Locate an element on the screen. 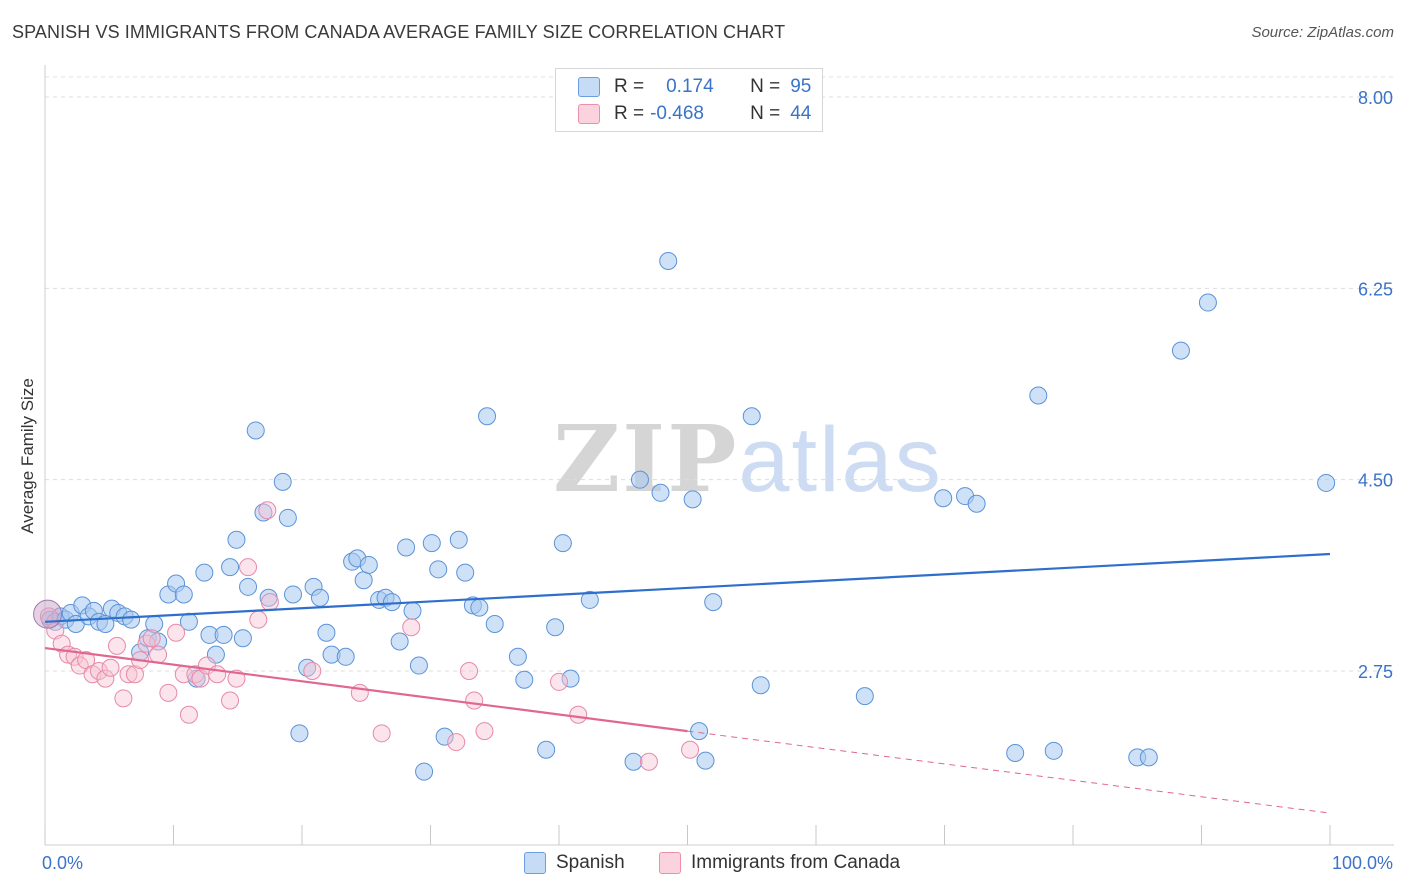  legend-n-label: N = is located at coordinates (765, 86).